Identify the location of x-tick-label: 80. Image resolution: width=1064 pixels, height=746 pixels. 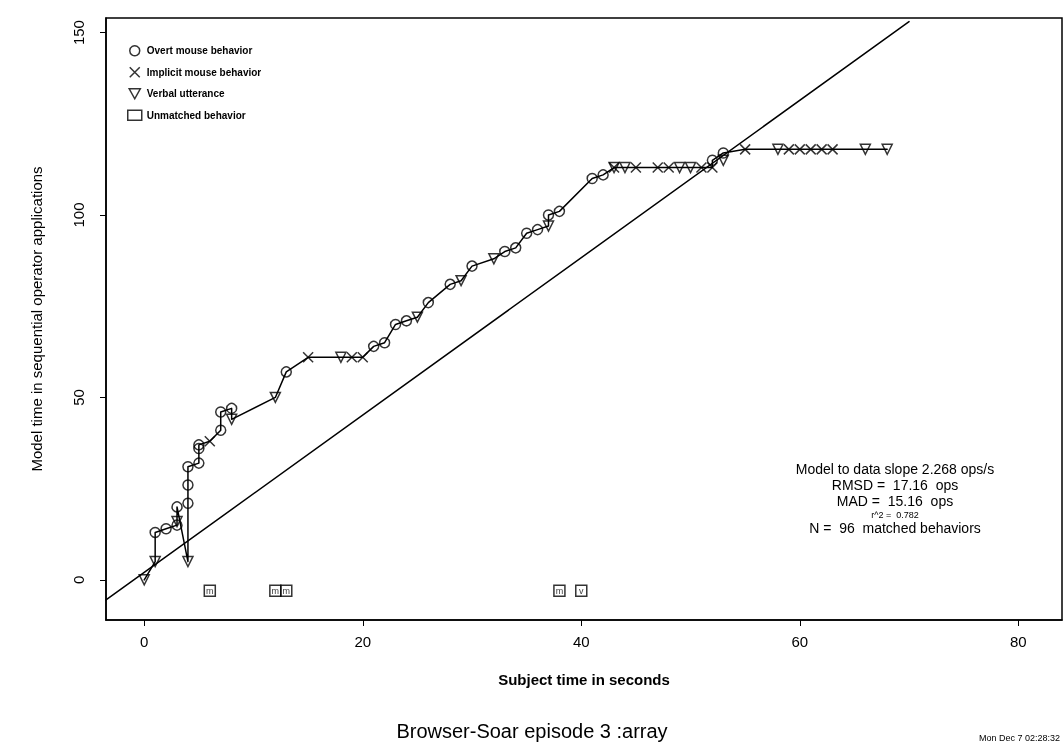
(1018, 641).